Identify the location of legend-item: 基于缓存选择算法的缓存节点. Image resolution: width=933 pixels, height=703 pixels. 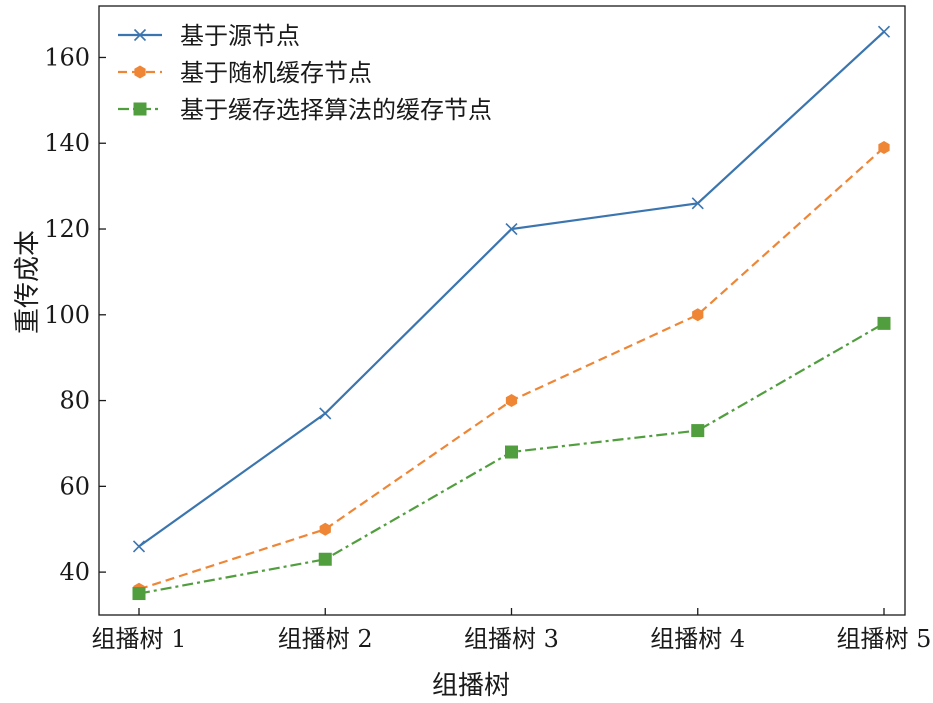
(305, 110).